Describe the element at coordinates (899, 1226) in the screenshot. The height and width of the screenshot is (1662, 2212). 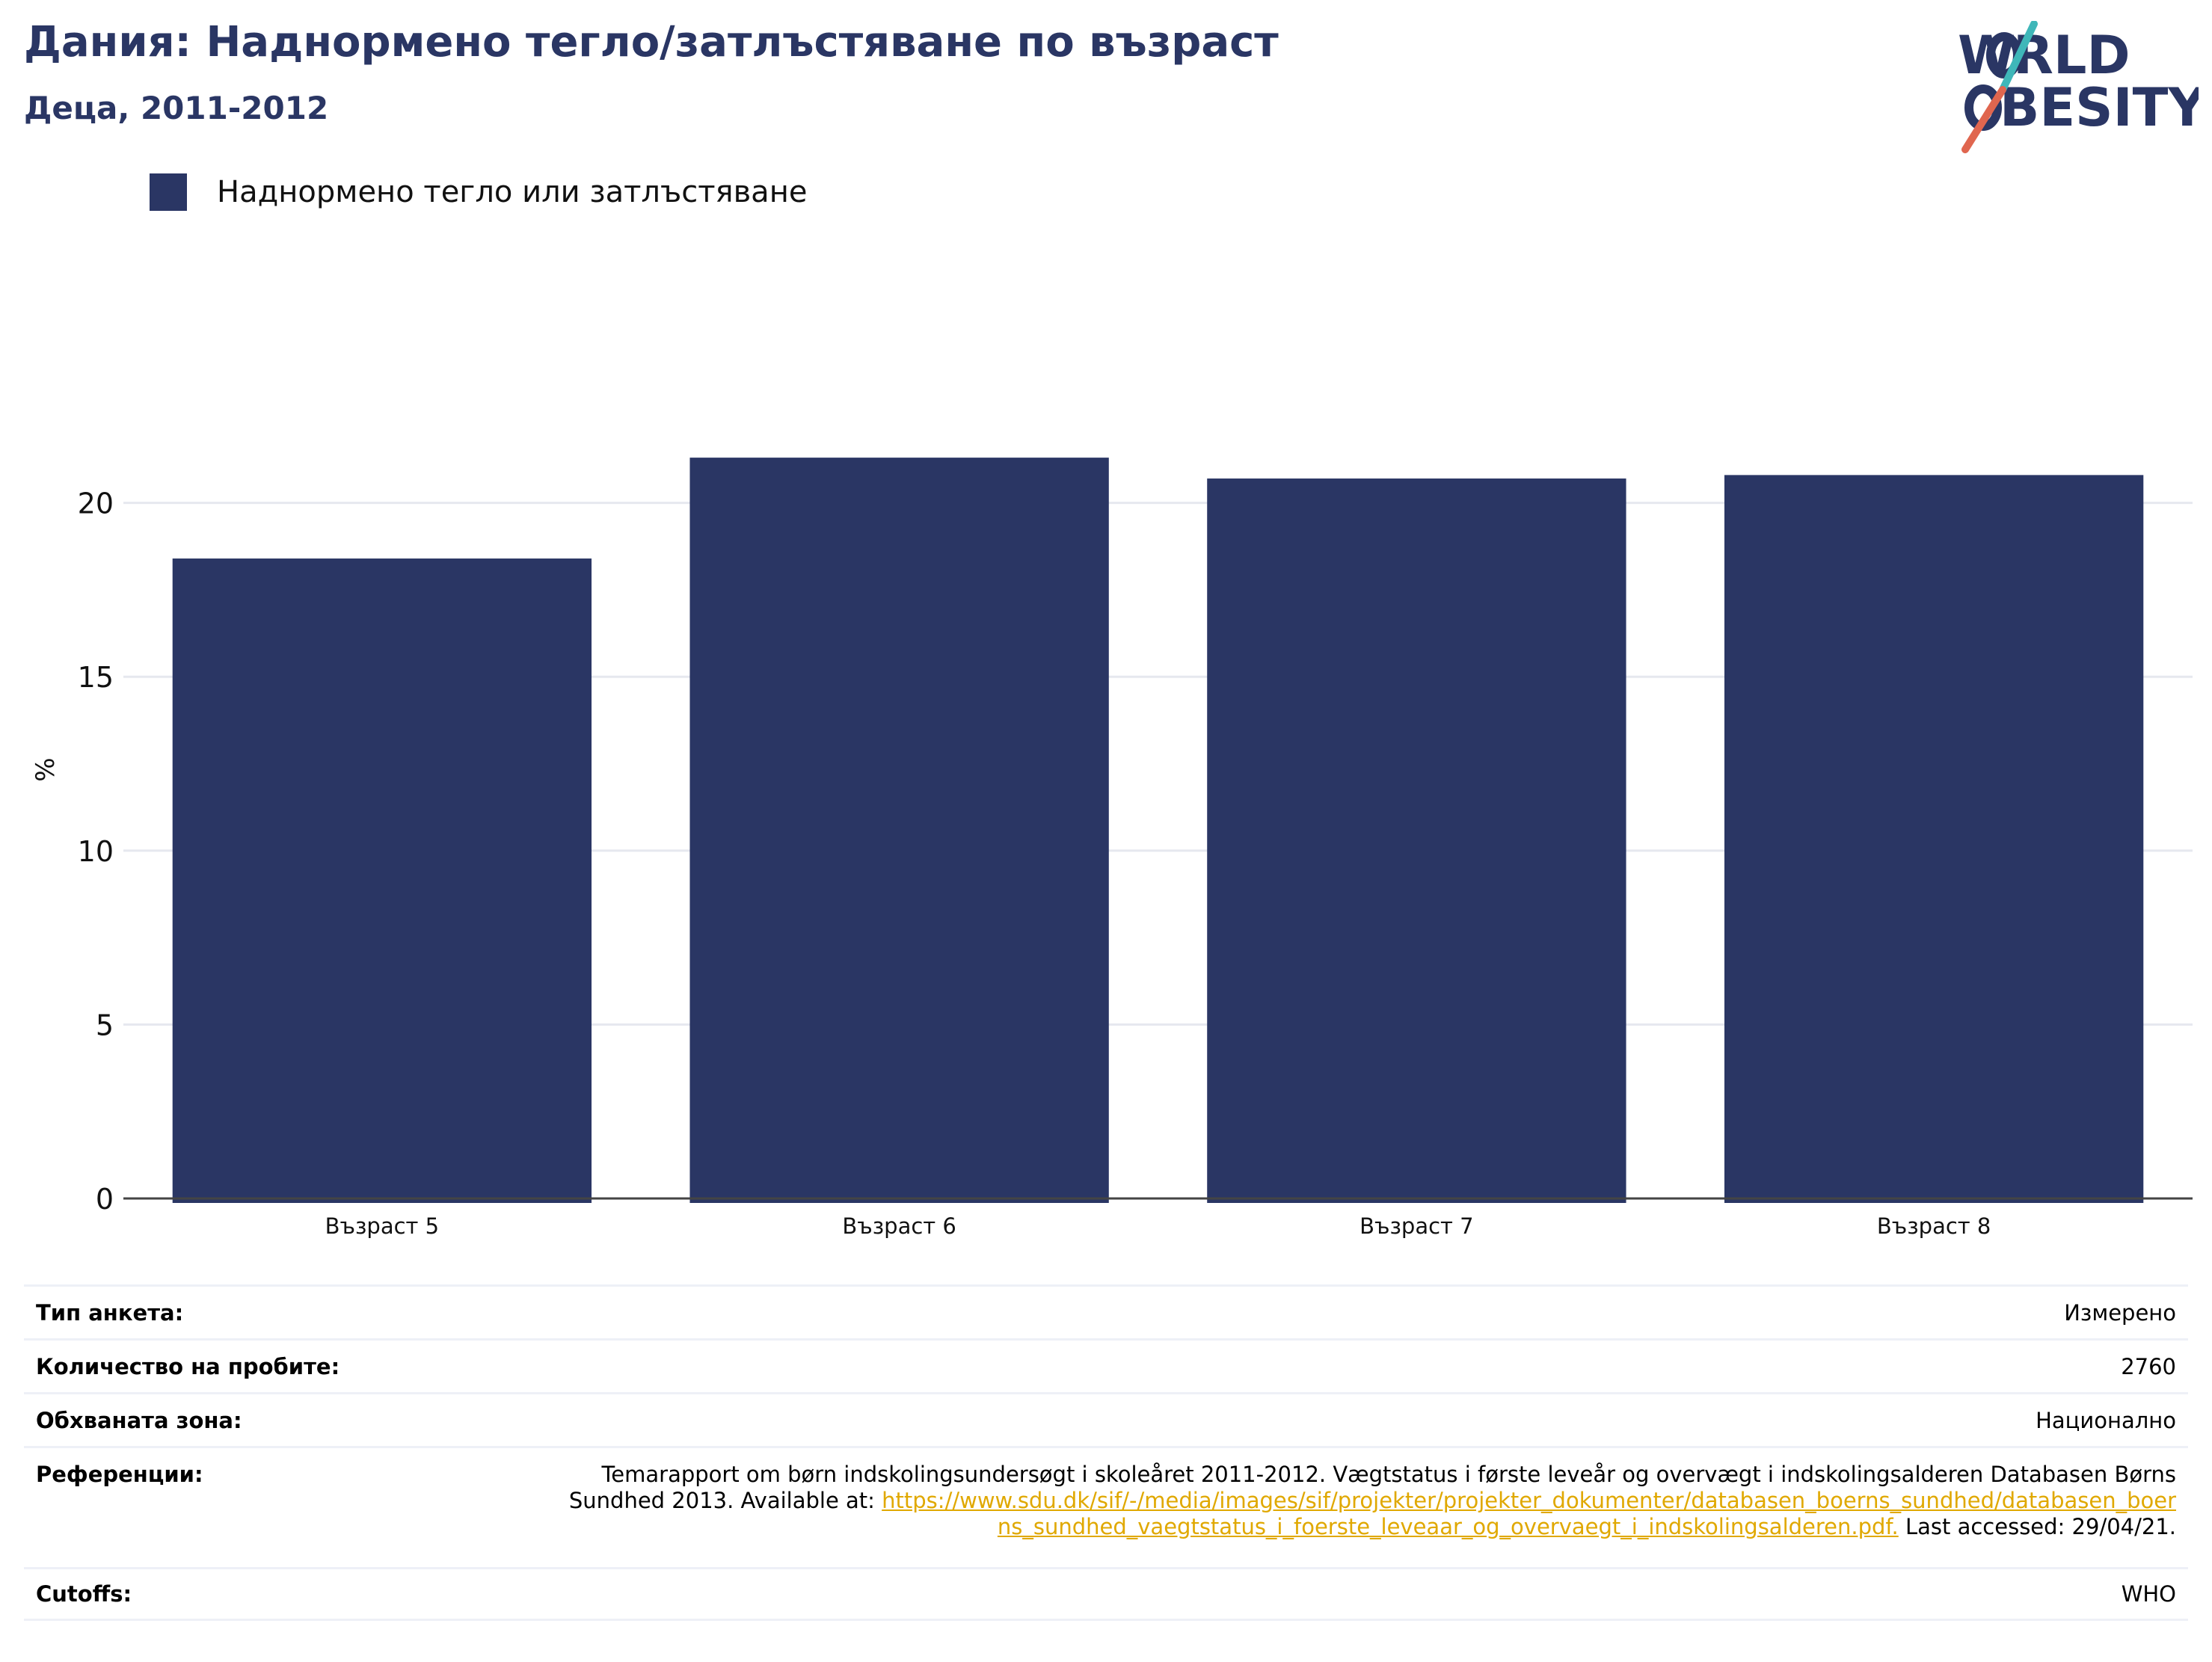
I see `x-tick-label: Възраст 6` at that location.